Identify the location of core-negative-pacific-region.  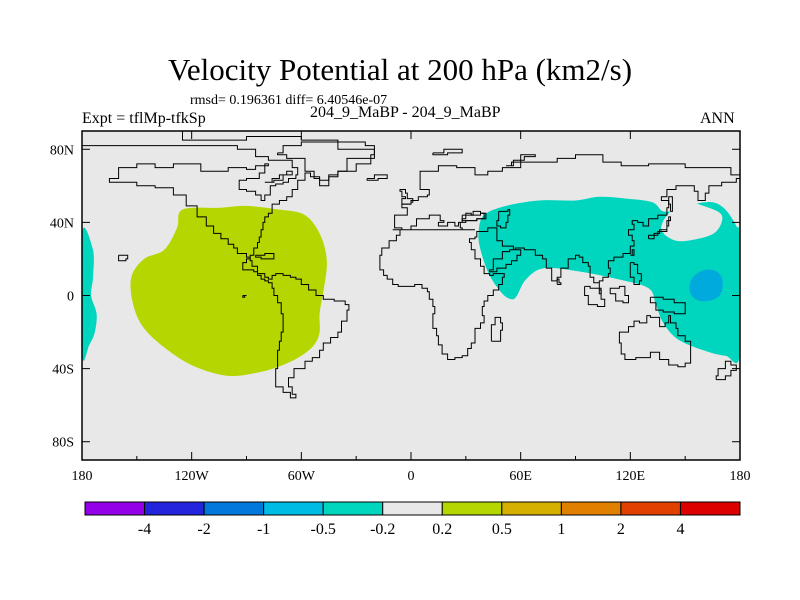
(706, 285).